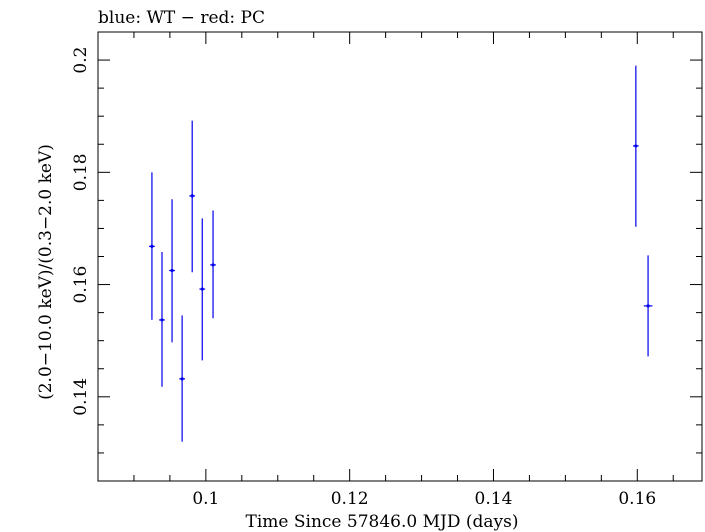  I want to click on y-tick-label: 0.16, so click(81, 285).